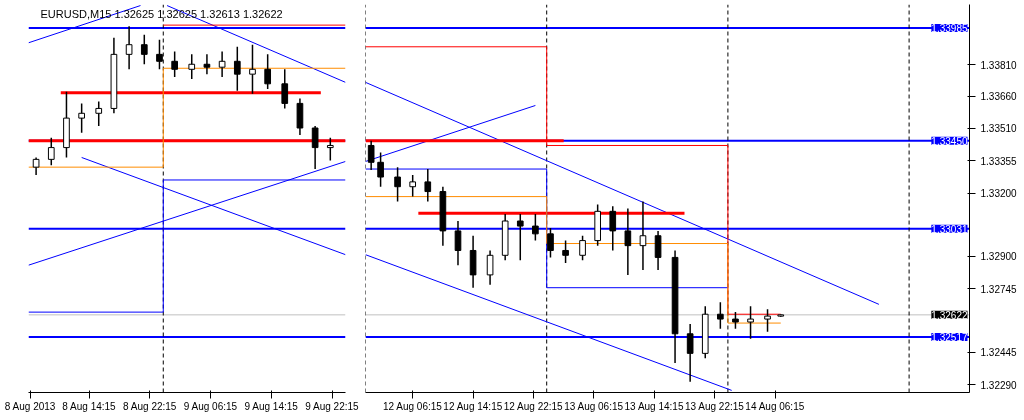  Describe the element at coordinates (654, 406) in the screenshot. I see `x-tick-label: 13 Aug 14:15` at that location.